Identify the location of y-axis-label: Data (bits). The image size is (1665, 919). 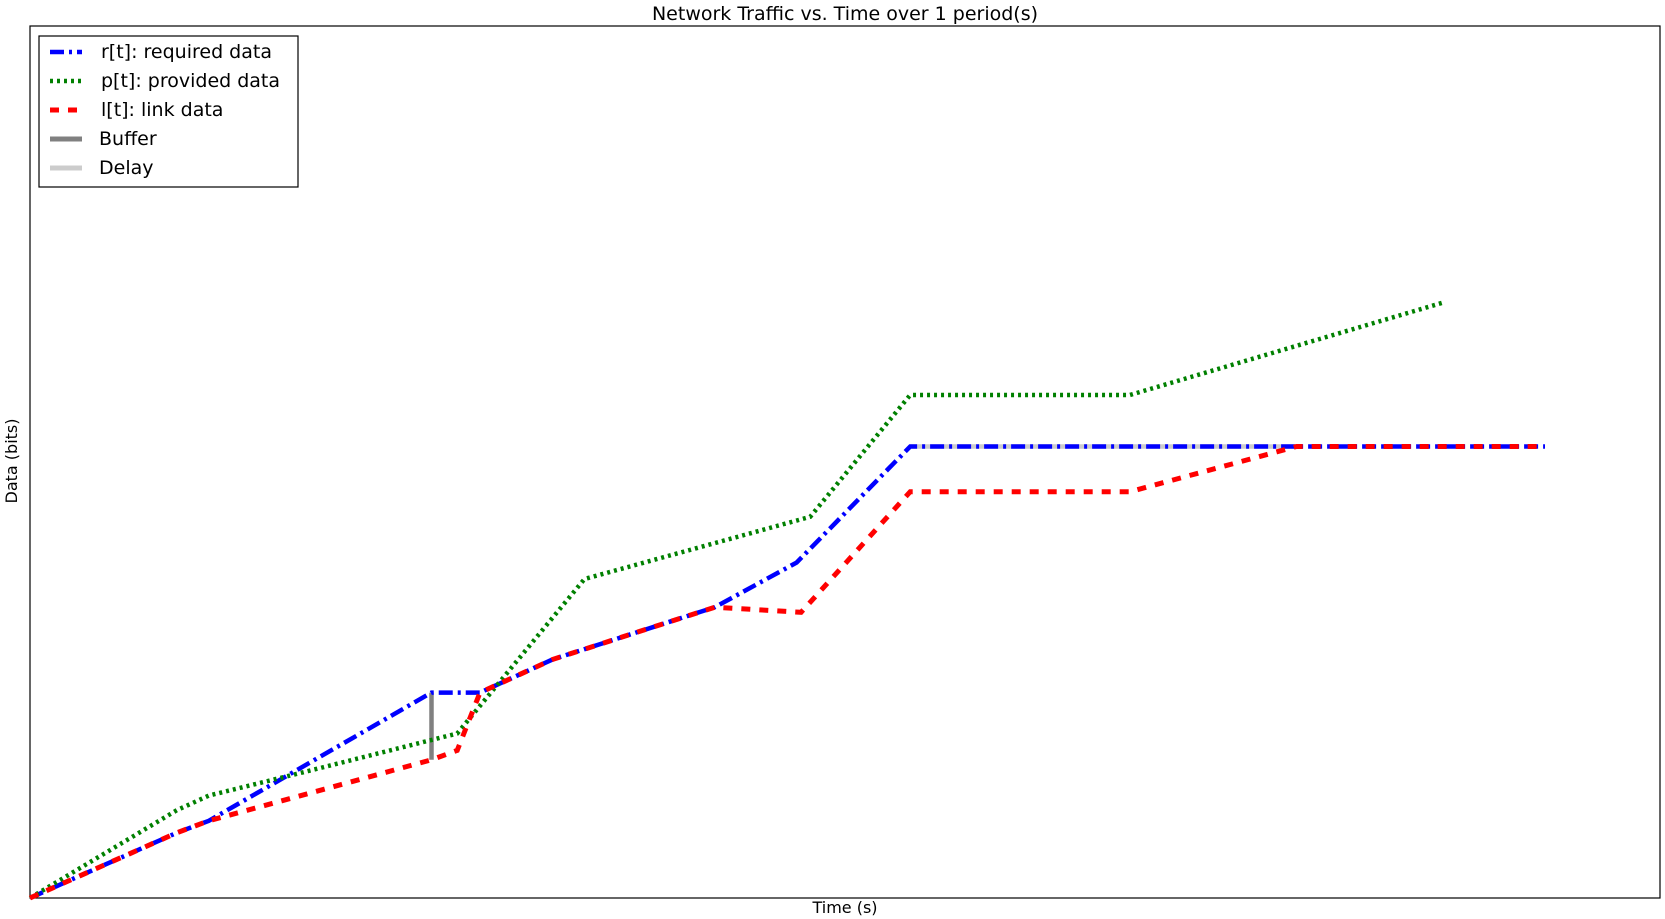
(11, 461).